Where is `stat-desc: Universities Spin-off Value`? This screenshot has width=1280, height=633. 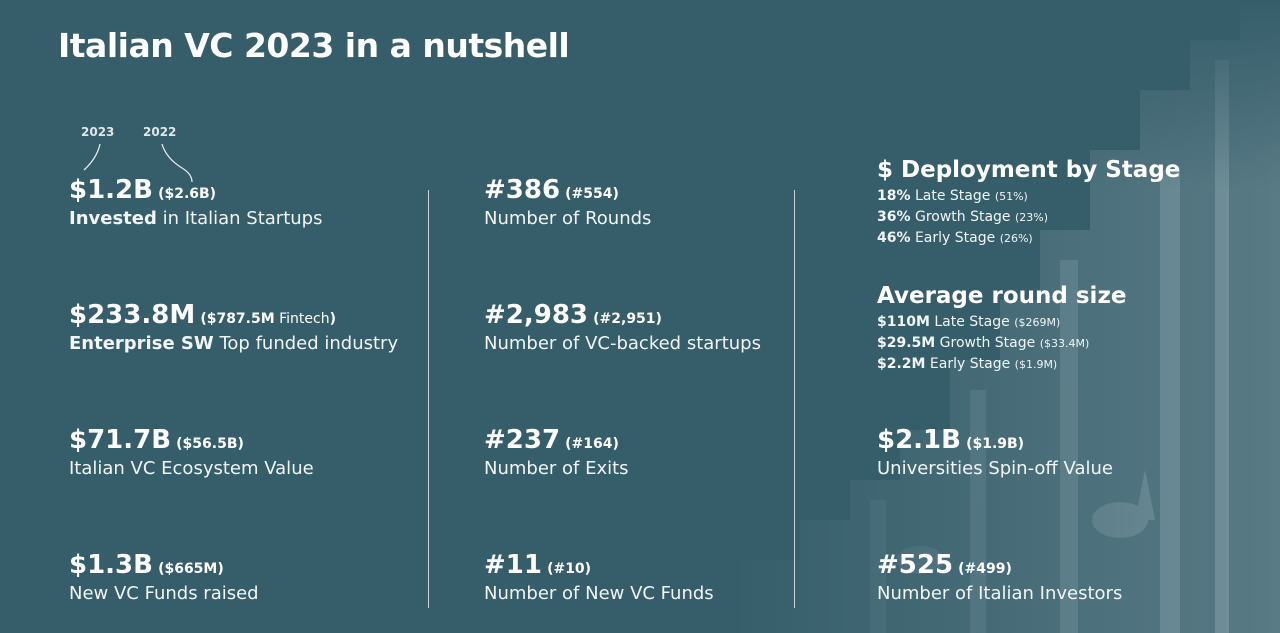
stat-desc: Universities Spin-off Value is located at coordinates (995, 468).